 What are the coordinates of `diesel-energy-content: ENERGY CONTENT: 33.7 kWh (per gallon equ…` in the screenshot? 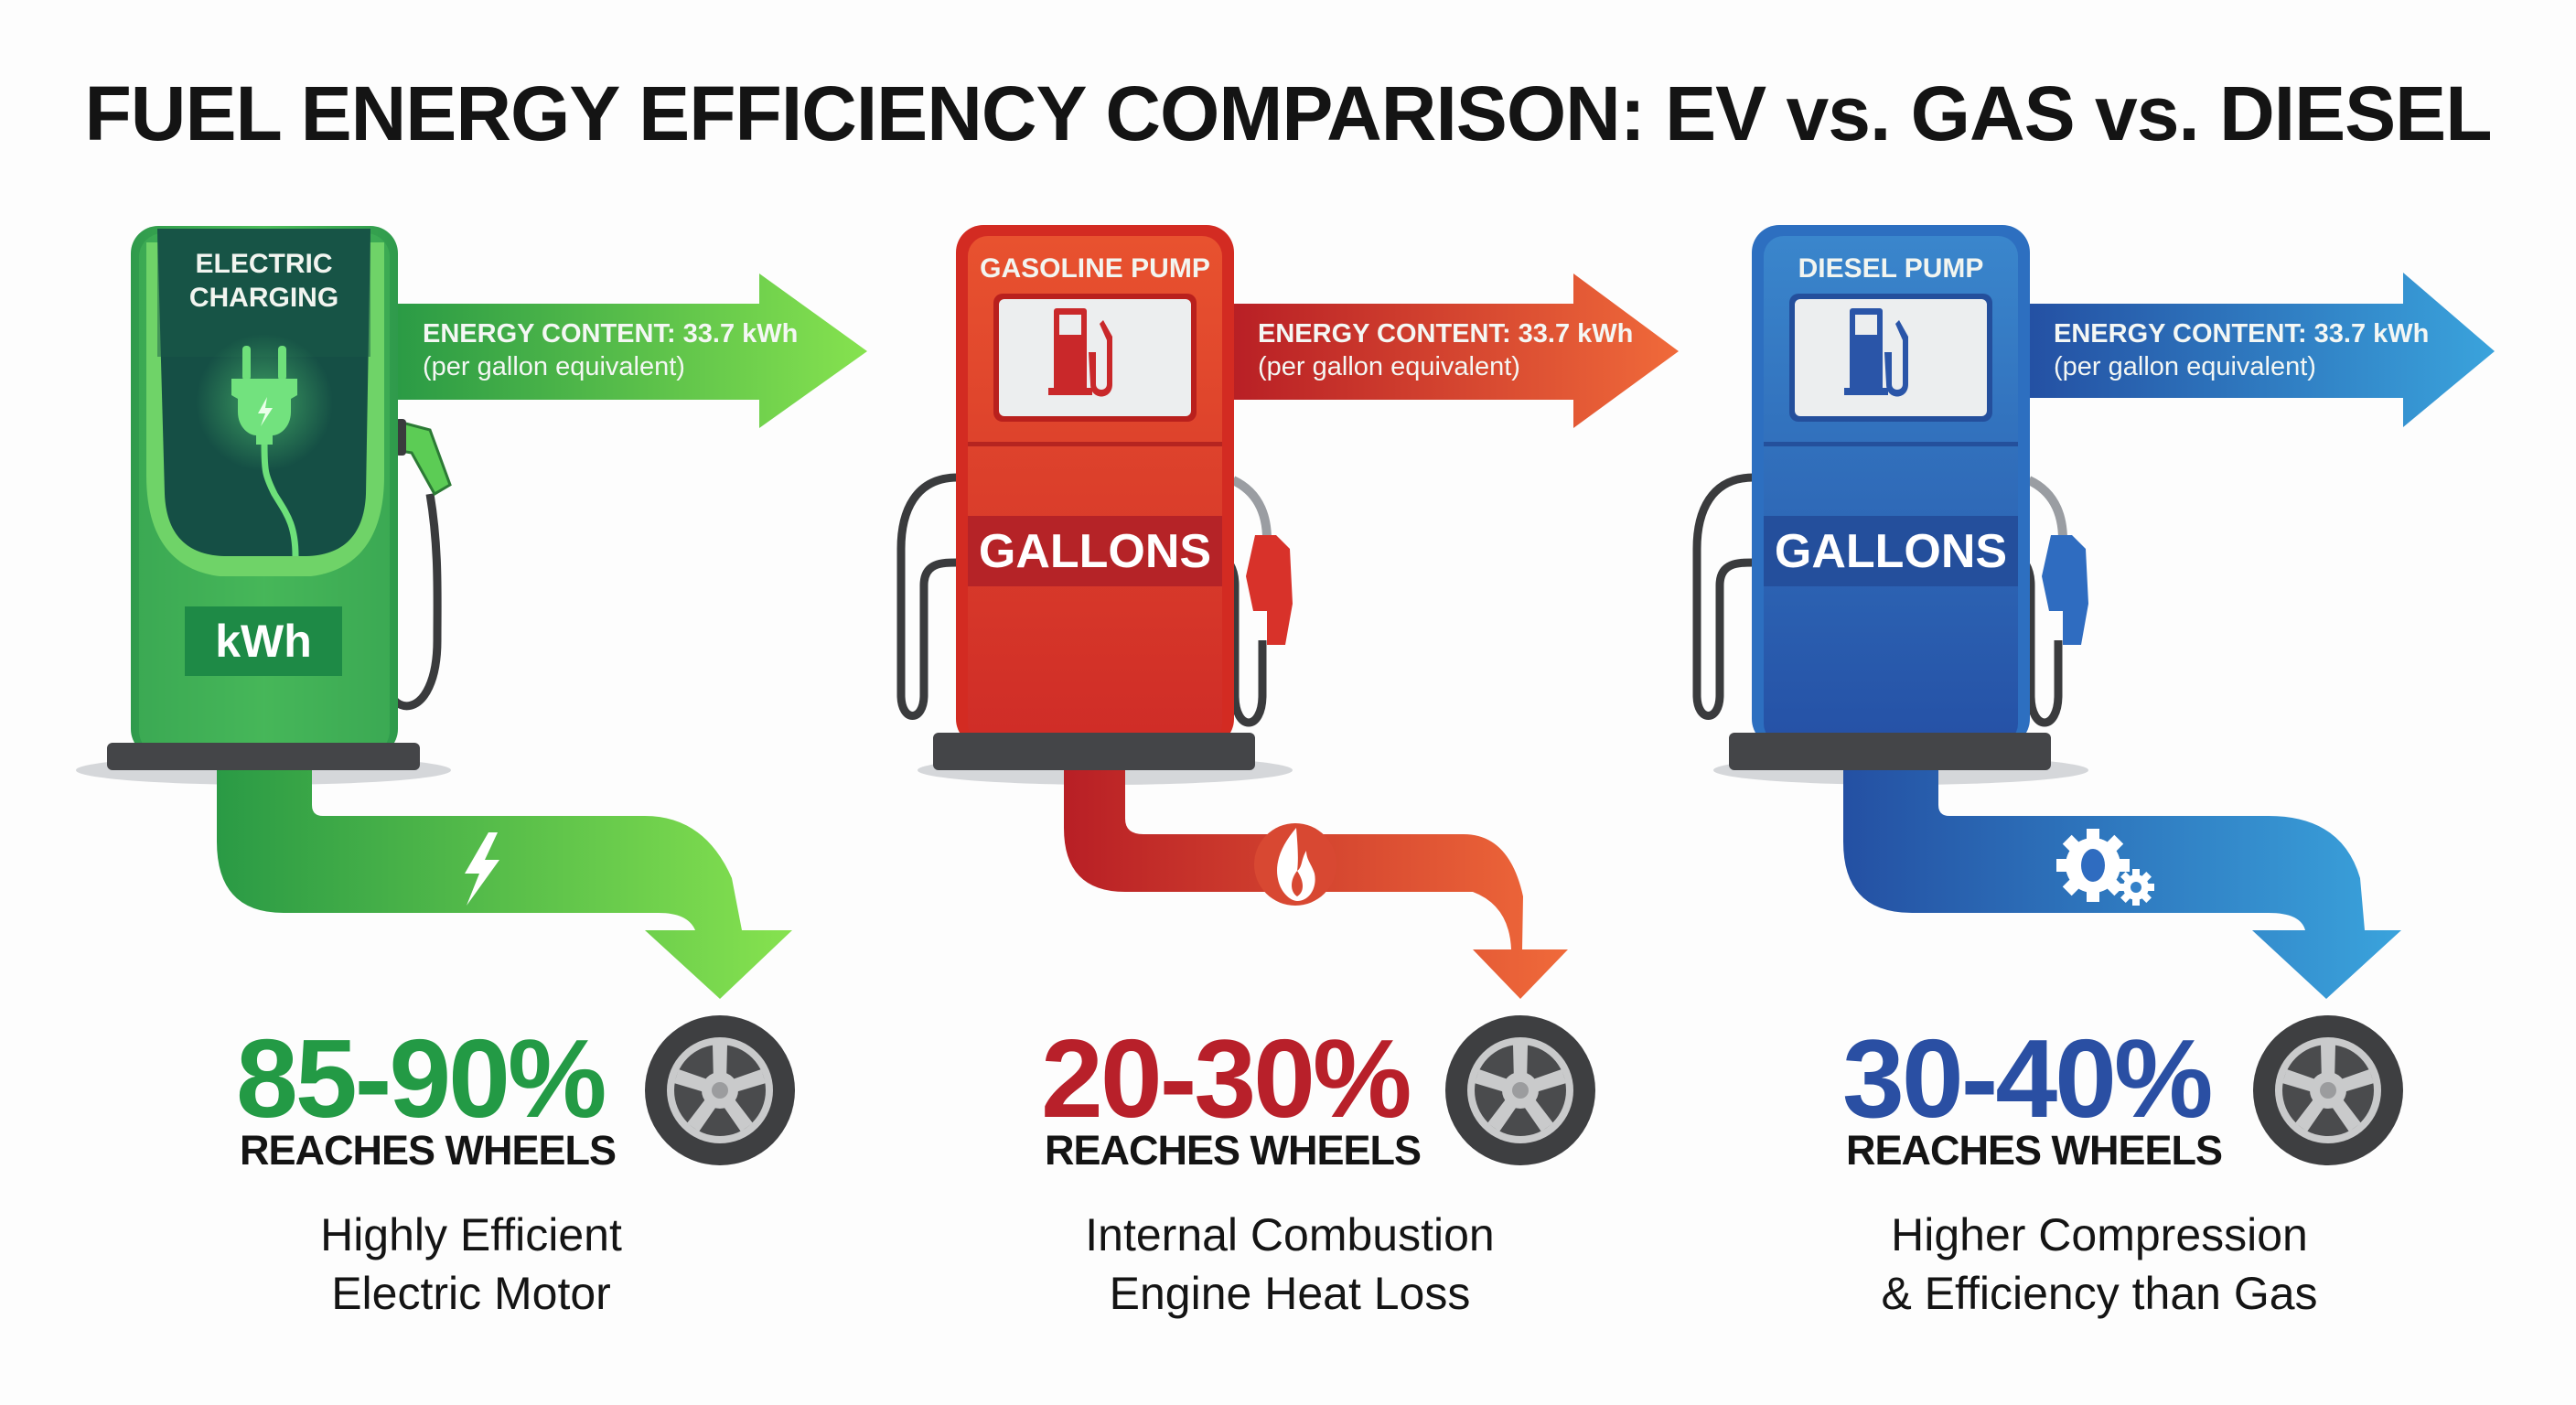 It's located at (2241, 350).